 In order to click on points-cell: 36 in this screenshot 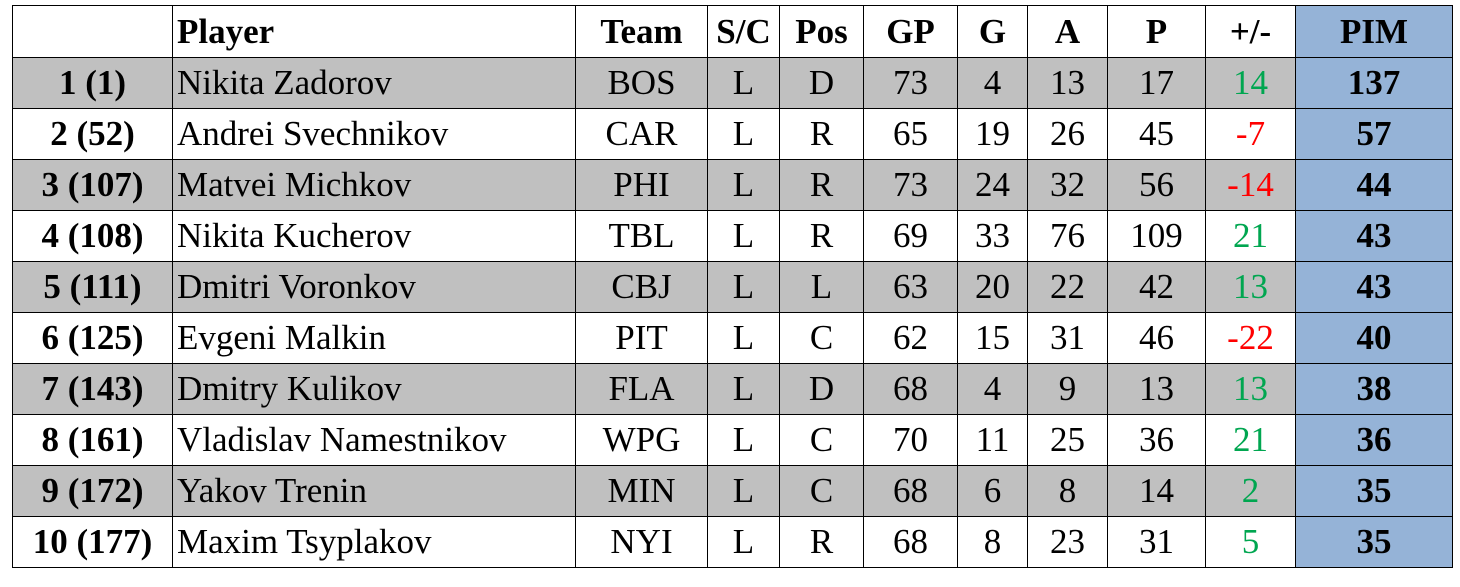, I will do `click(1156, 440)`.